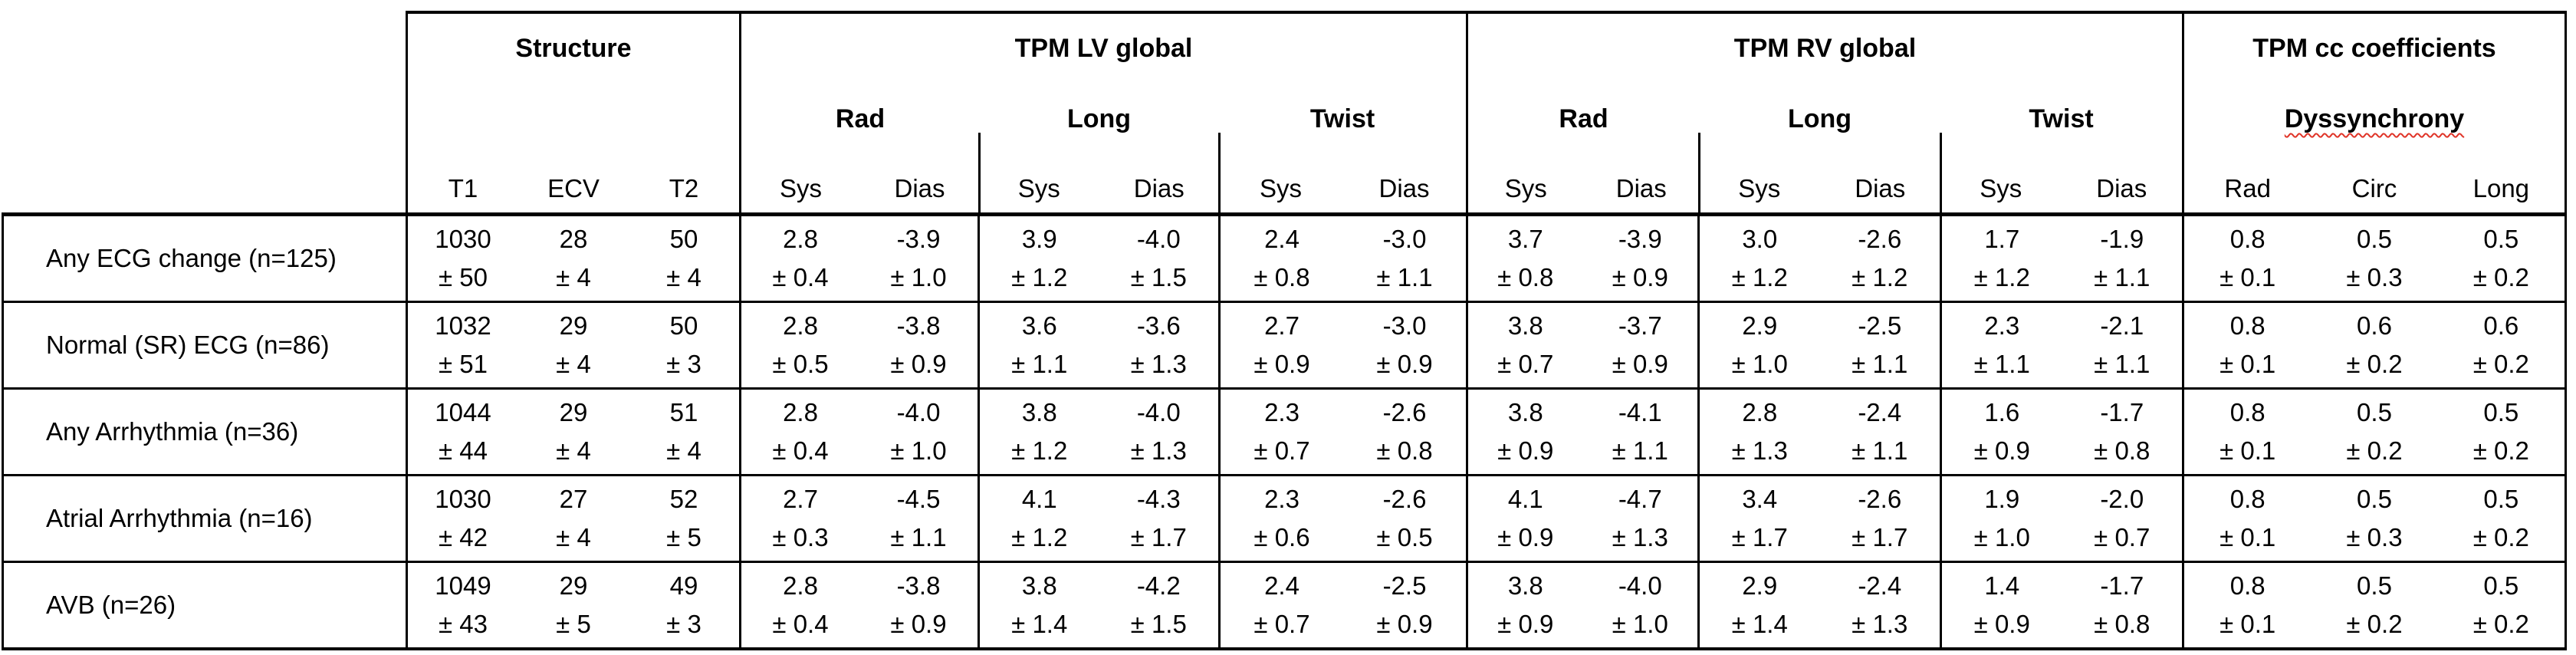 This screenshot has width=2576, height=655. What do you see at coordinates (1760, 624) in the screenshot?
I see `cell-error: ± 1.4` at bounding box center [1760, 624].